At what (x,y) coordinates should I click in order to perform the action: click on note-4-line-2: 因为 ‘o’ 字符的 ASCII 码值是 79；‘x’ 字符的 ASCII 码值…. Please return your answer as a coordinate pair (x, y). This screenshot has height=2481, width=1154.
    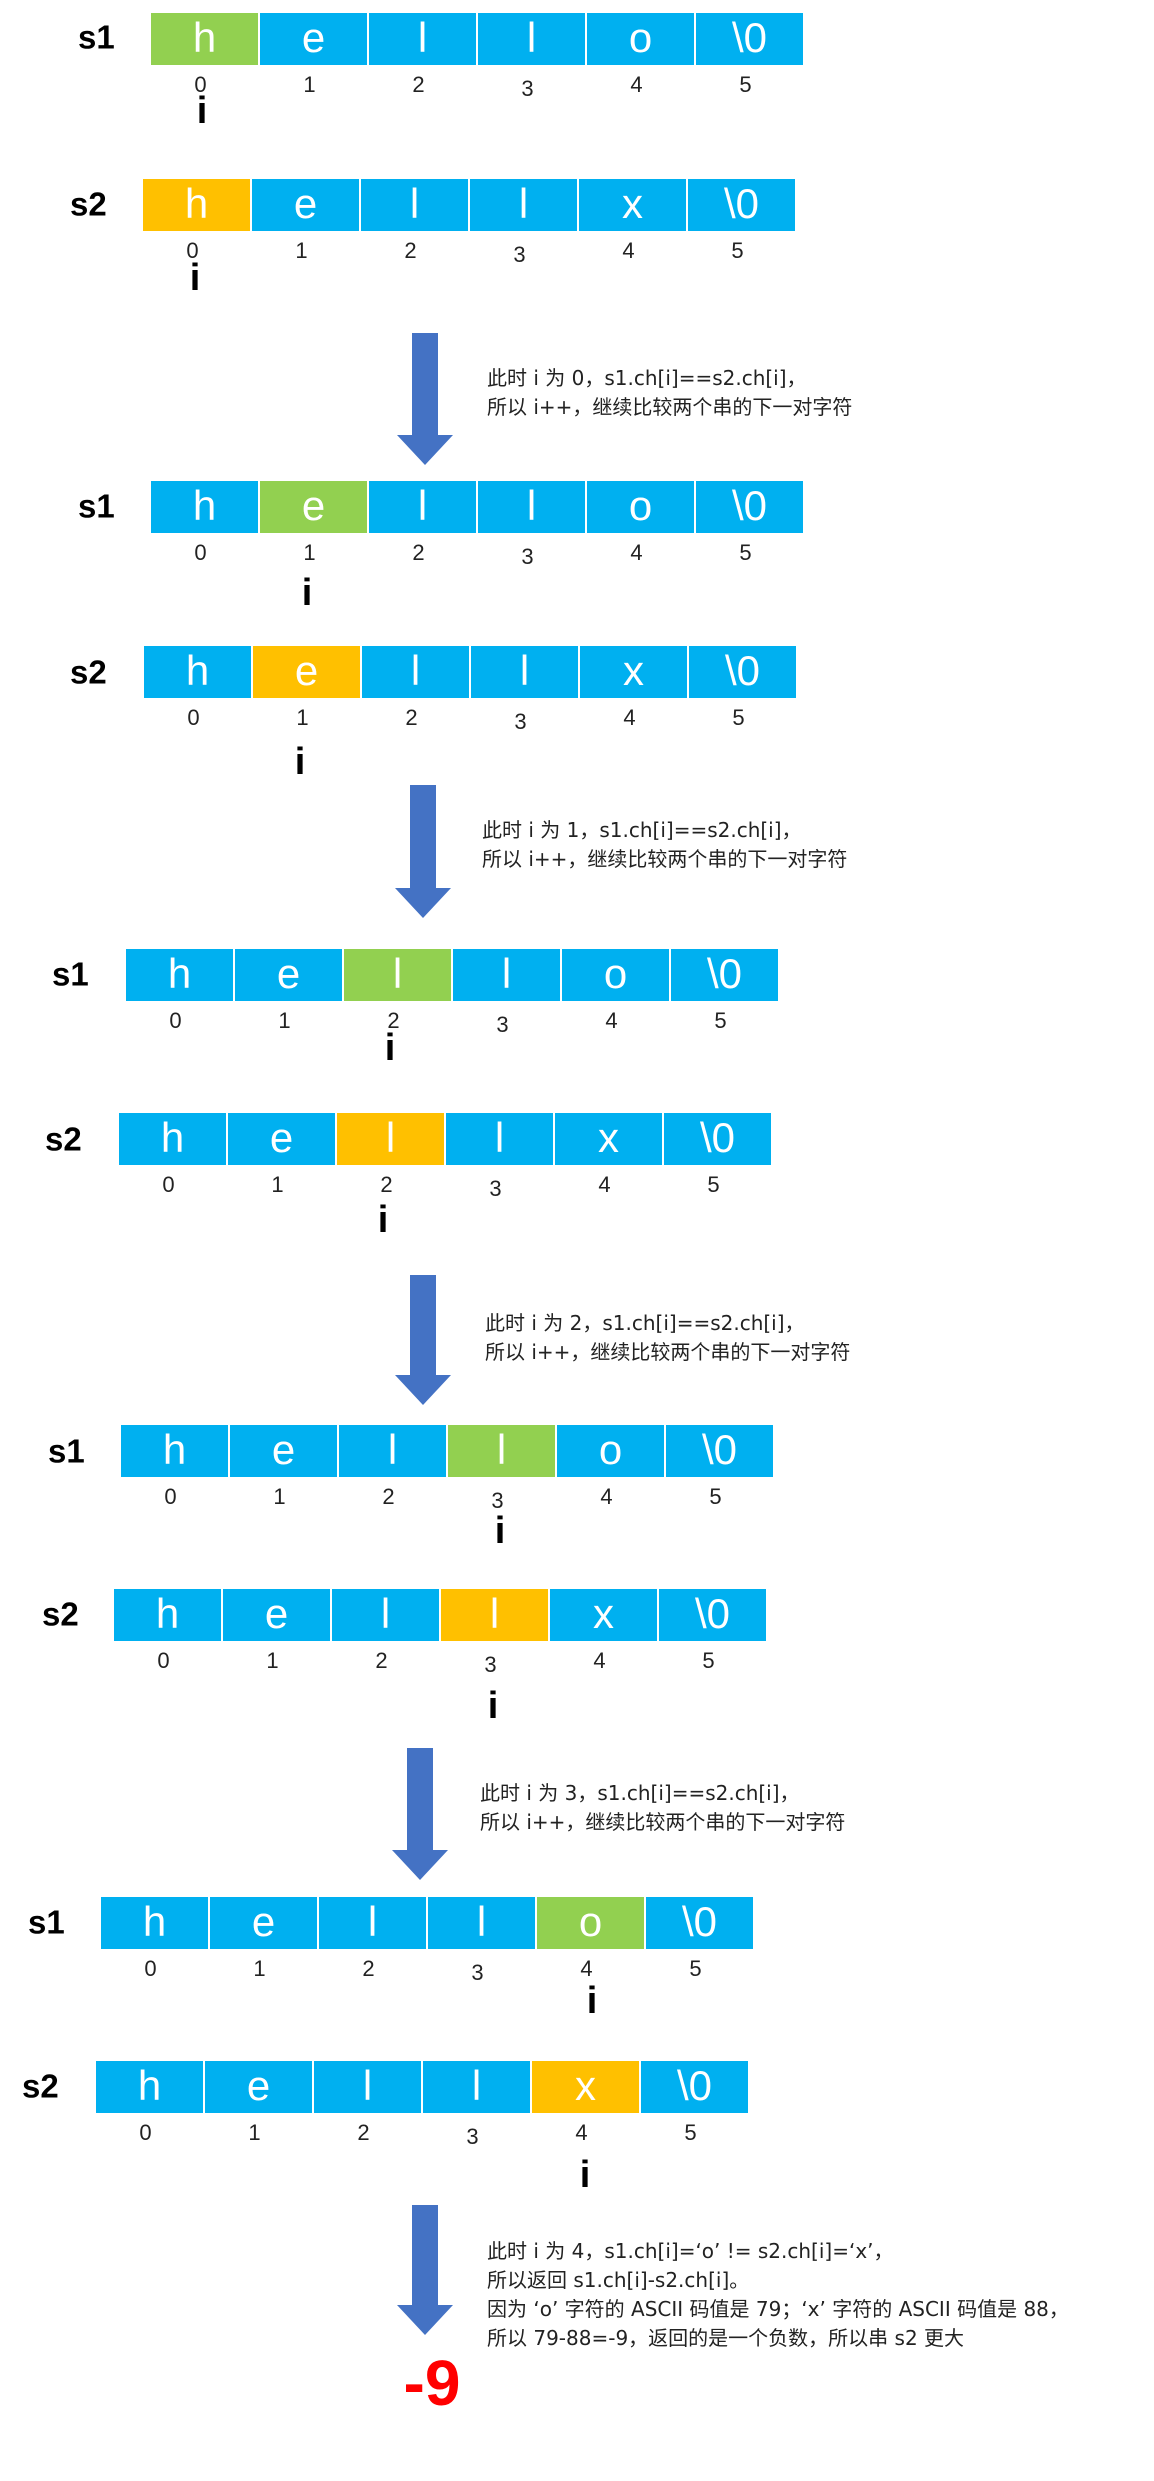
    Looking at the image, I should click on (778, 2309).